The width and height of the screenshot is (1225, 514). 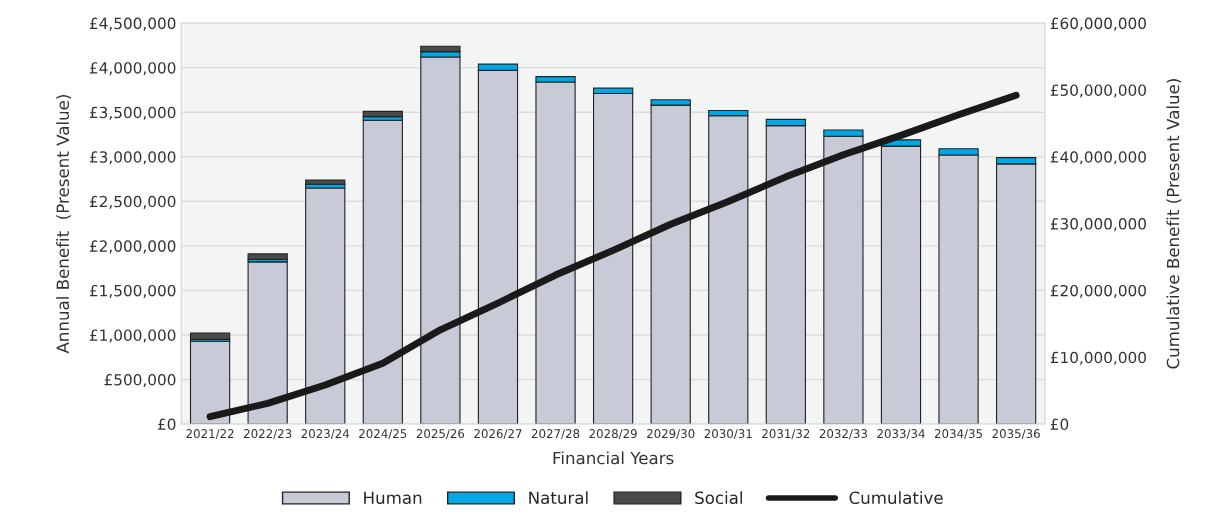 What do you see at coordinates (268, 434) in the screenshot?
I see `x-tick-label: 2022/23` at bounding box center [268, 434].